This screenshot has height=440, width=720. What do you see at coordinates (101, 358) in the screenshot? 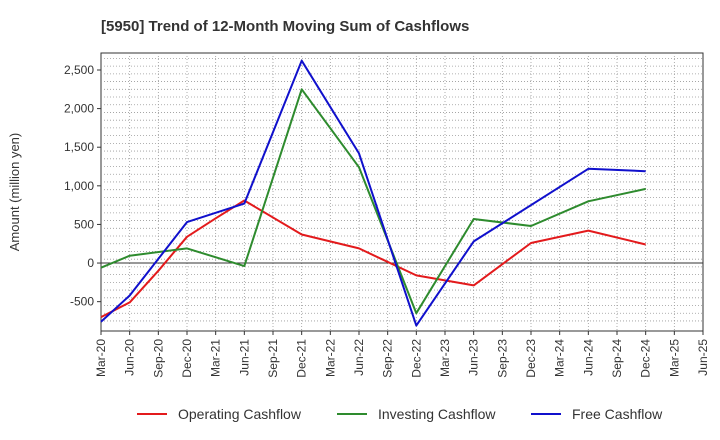
I see `x-tick-label: Mar-20` at bounding box center [101, 358].